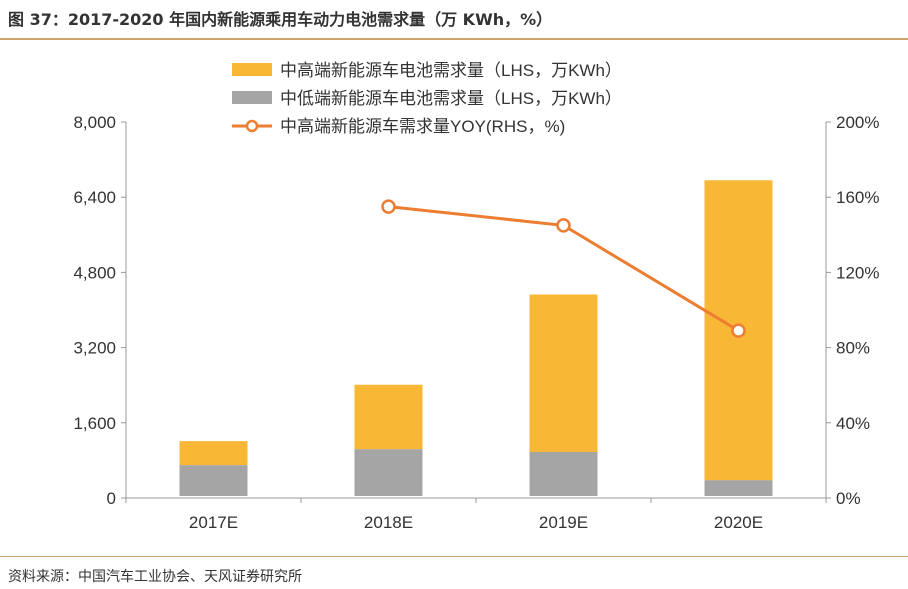 The height and width of the screenshot is (589, 908). I want to click on right-tick-label: 40%, so click(853, 423).